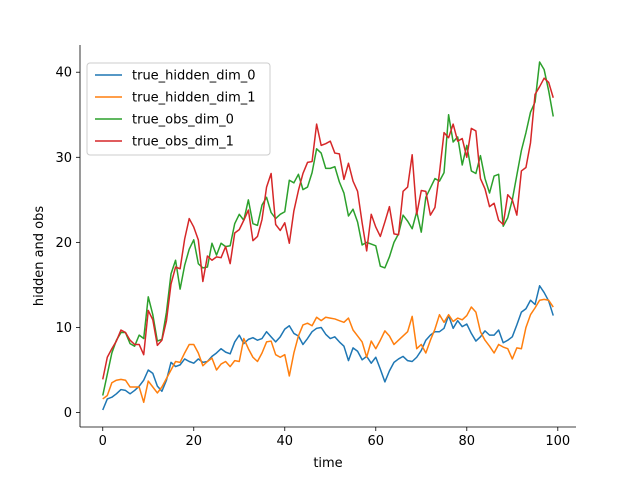  What do you see at coordinates (467, 441) in the screenshot?
I see `x-tick-label: 80` at bounding box center [467, 441].